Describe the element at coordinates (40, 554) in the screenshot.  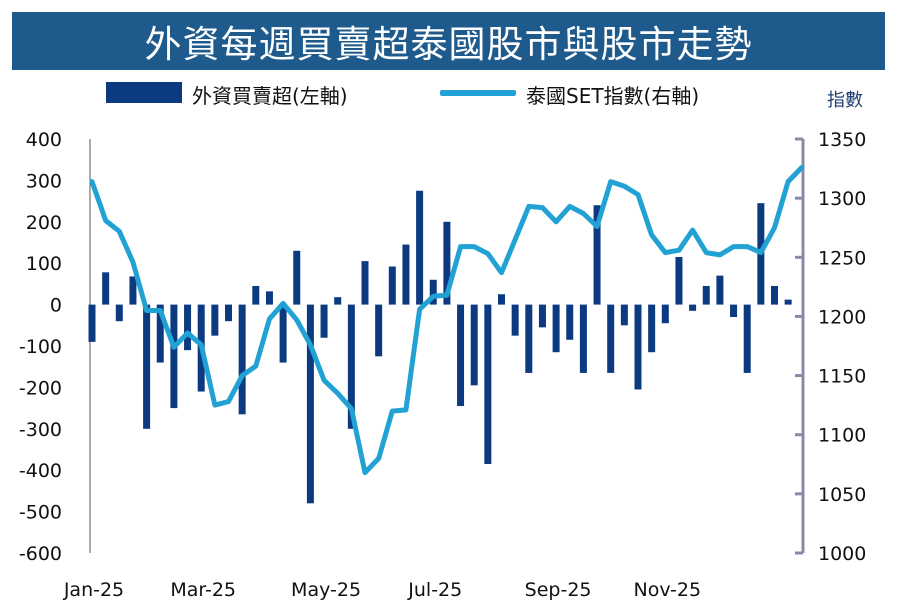
I see `left-tick-label: -600` at that location.